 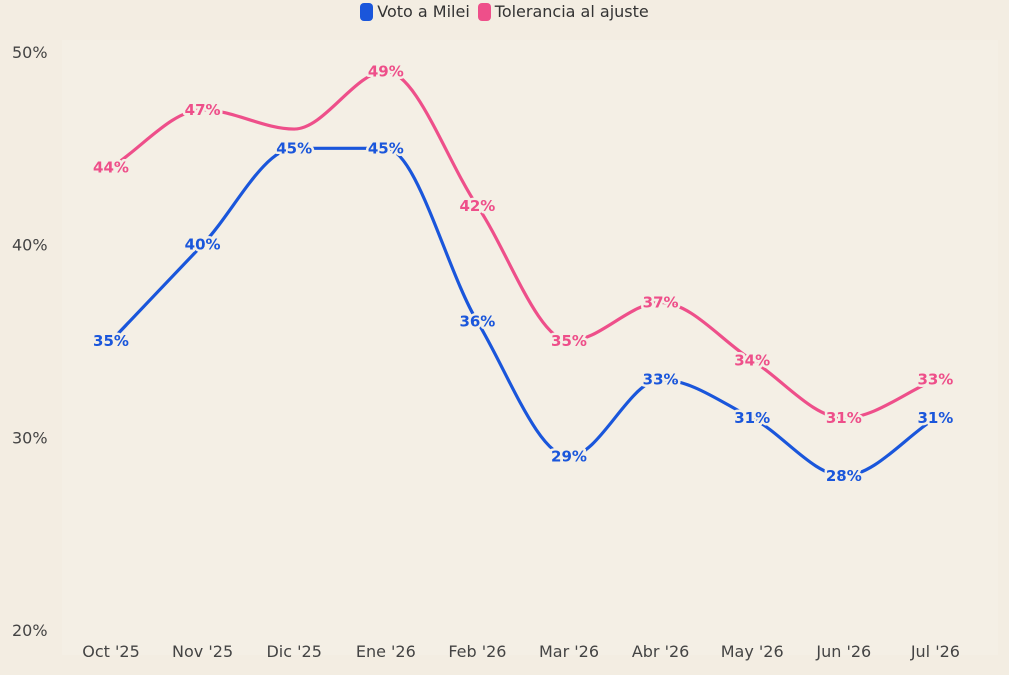 What do you see at coordinates (30, 245) in the screenshot?
I see `y-tick-label: 40%` at bounding box center [30, 245].